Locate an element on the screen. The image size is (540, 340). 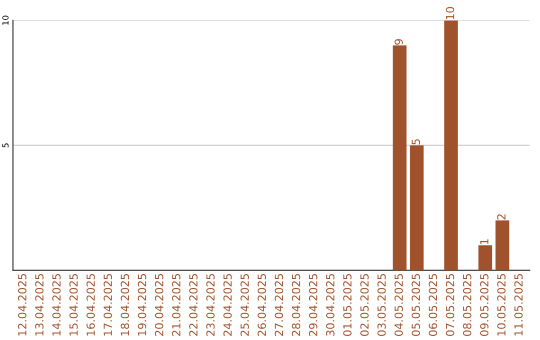
x-tick-label: 03.05.2025 is located at coordinates (381, 305).